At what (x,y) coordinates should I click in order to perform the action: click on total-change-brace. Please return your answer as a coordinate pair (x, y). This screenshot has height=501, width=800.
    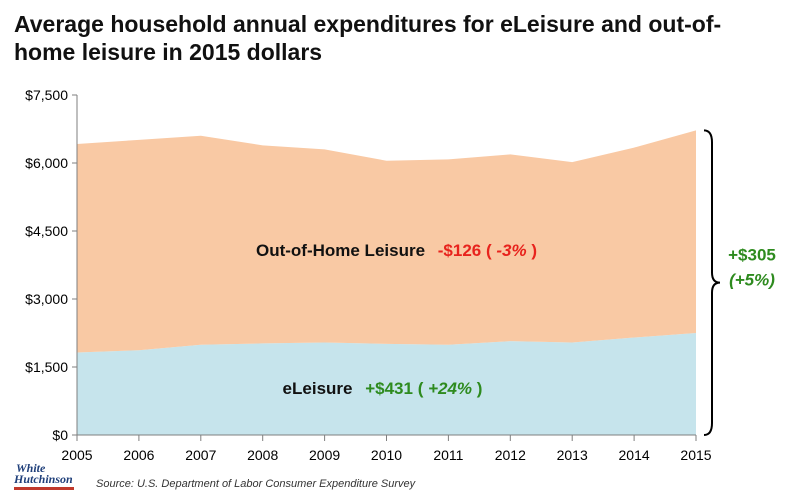
    Looking at the image, I should click on (712, 282).